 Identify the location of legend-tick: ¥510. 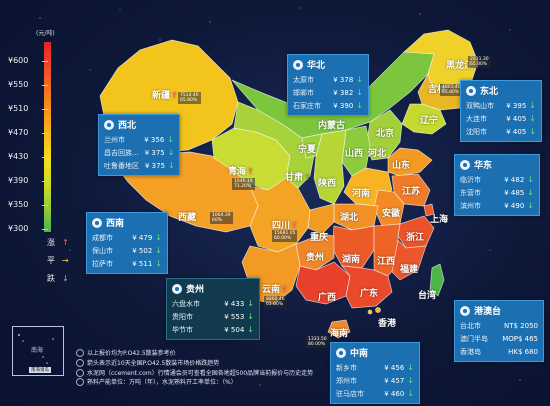
(28, 108).